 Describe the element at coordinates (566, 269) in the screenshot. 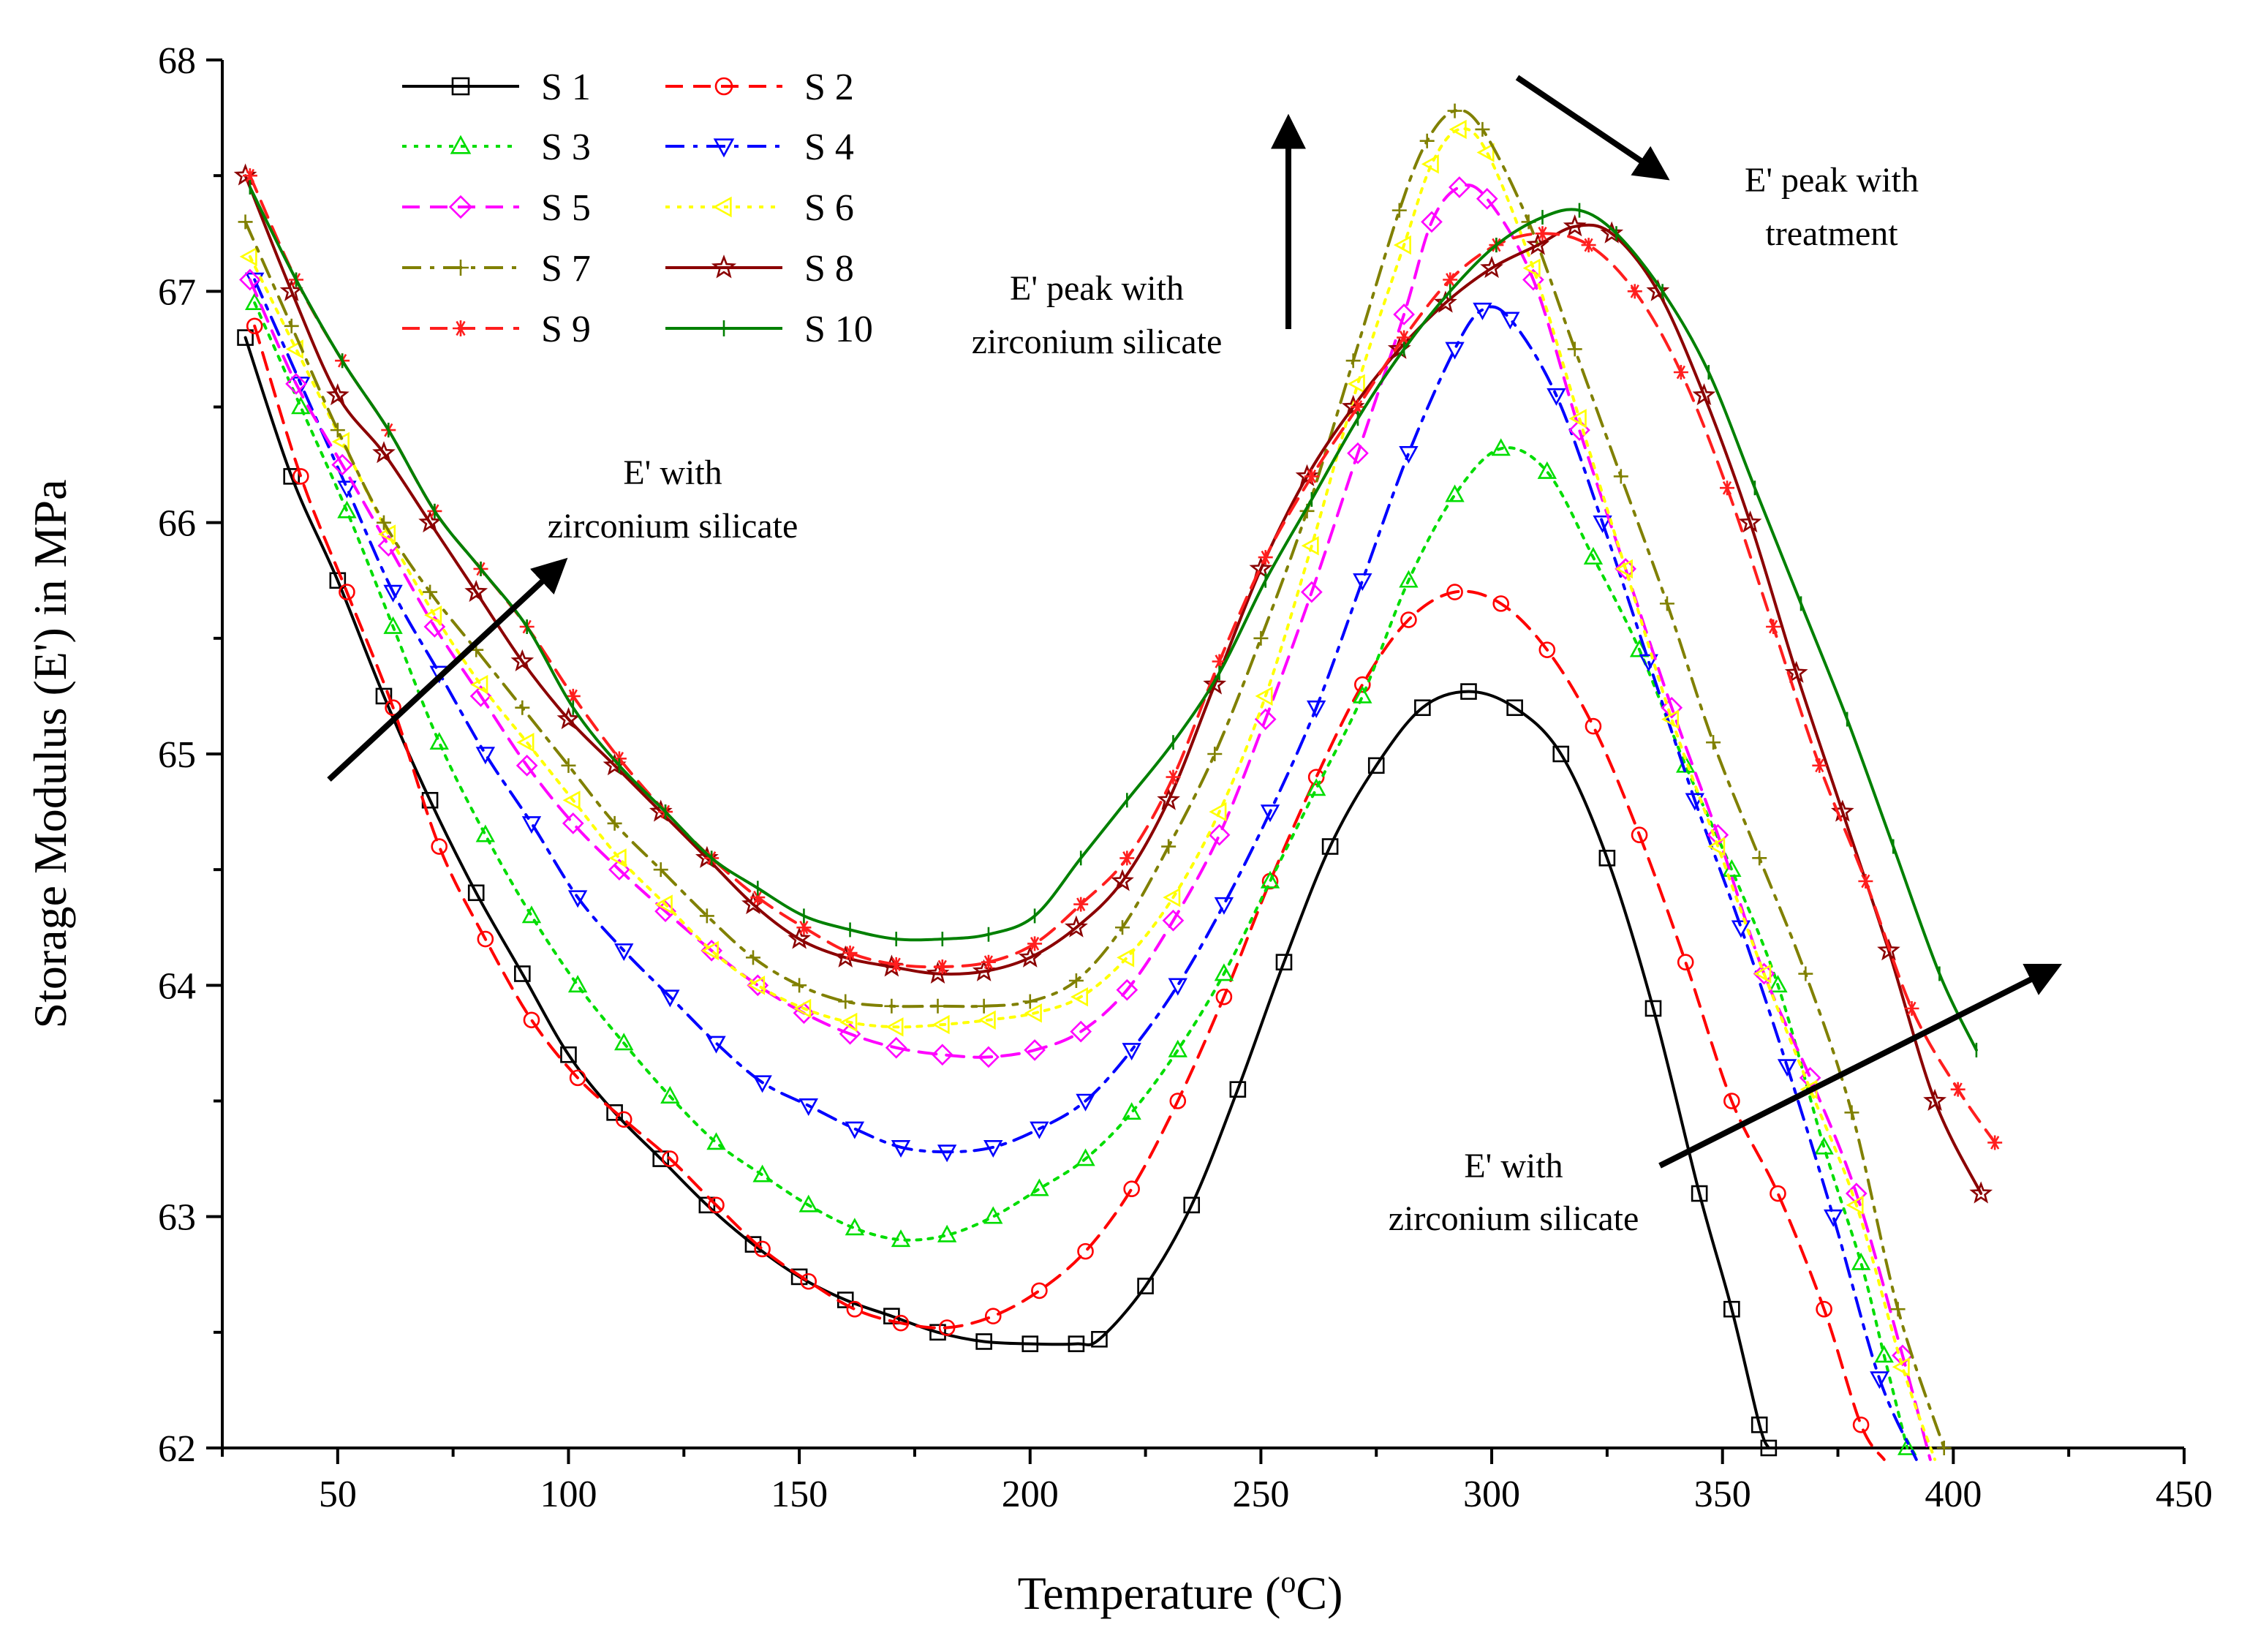

I see `legend-label: S 7` at that location.